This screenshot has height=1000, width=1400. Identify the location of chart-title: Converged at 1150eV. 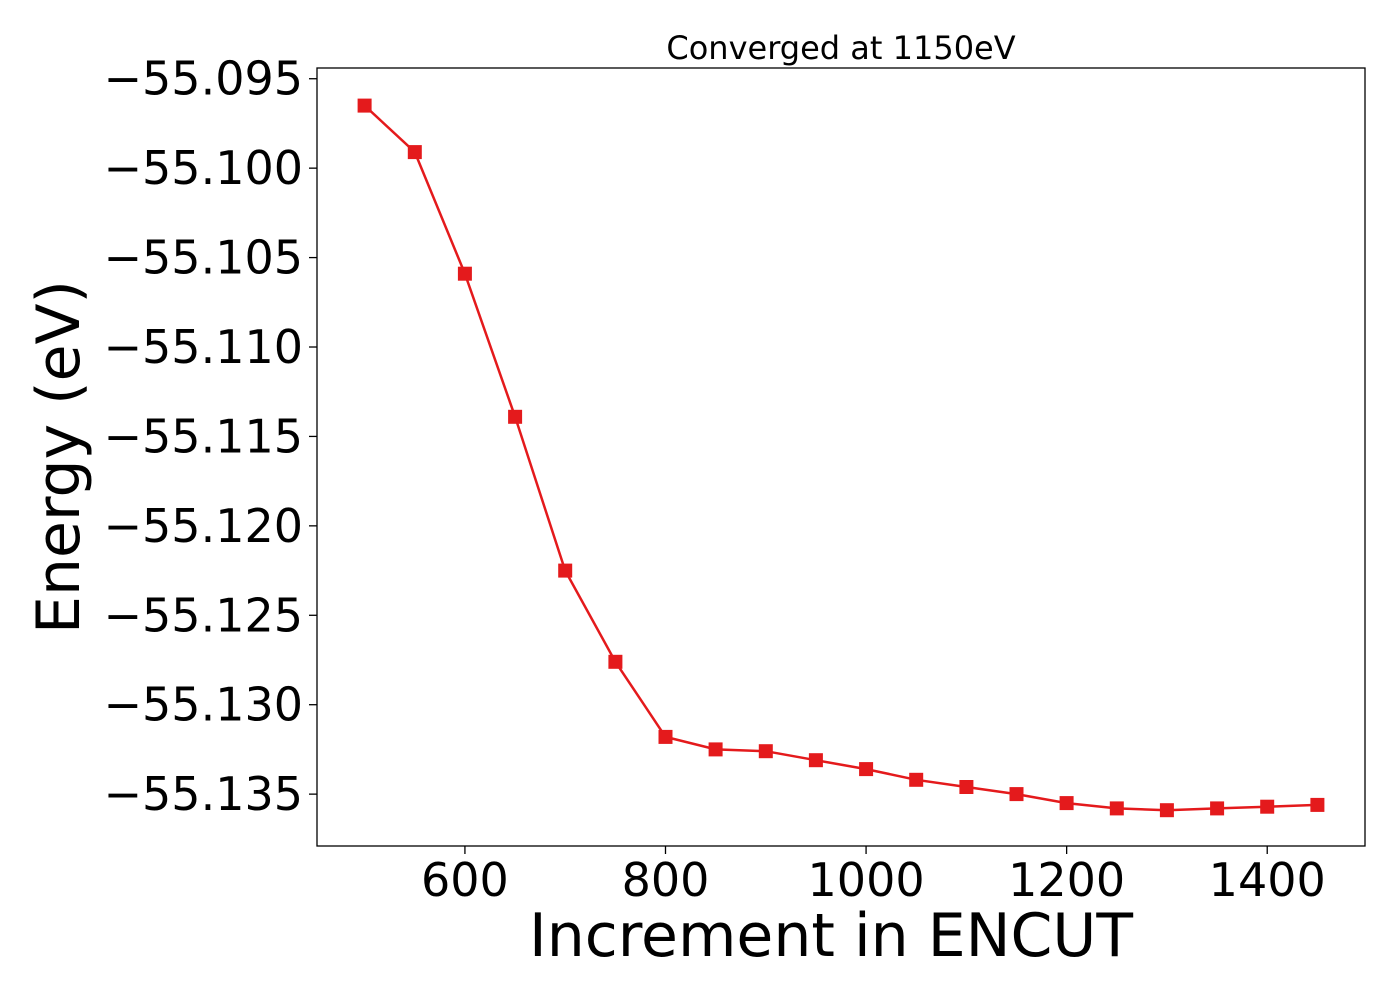
(840, 48).